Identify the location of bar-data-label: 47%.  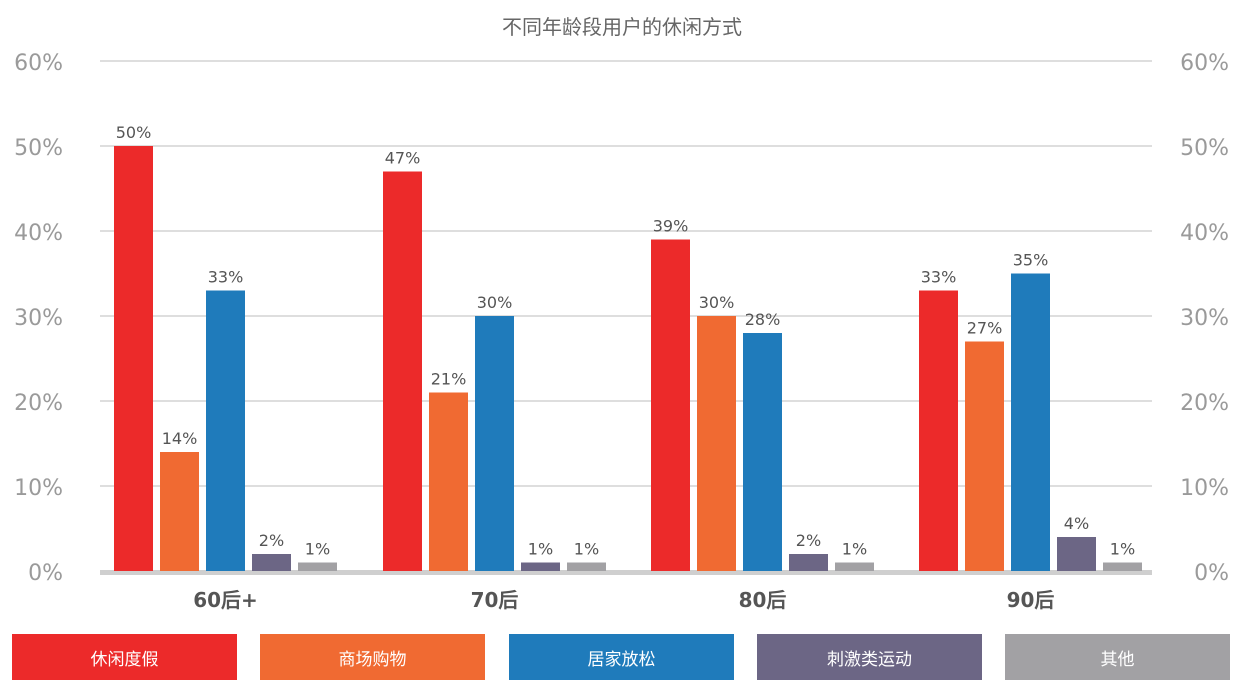
(403, 158).